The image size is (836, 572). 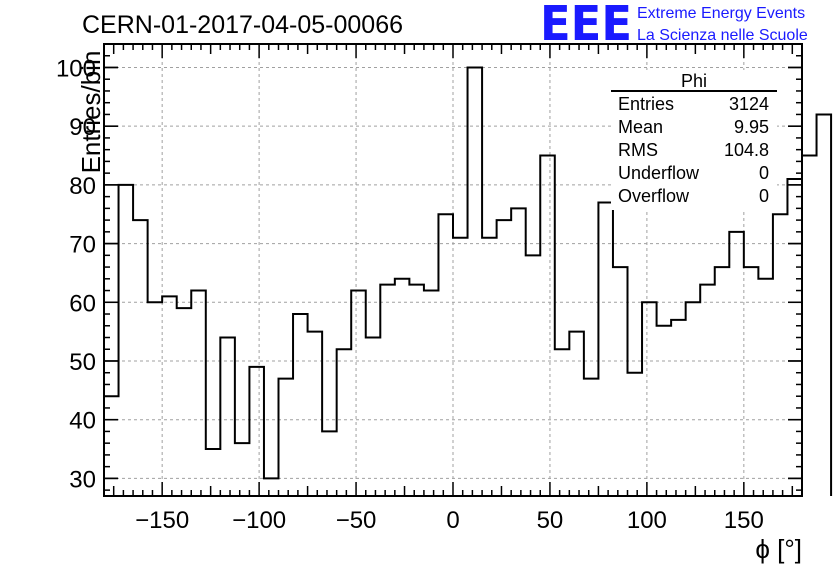 What do you see at coordinates (82, 303) in the screenshot?
I see `y-tick-label: 60` at bounding box center [82, 303].